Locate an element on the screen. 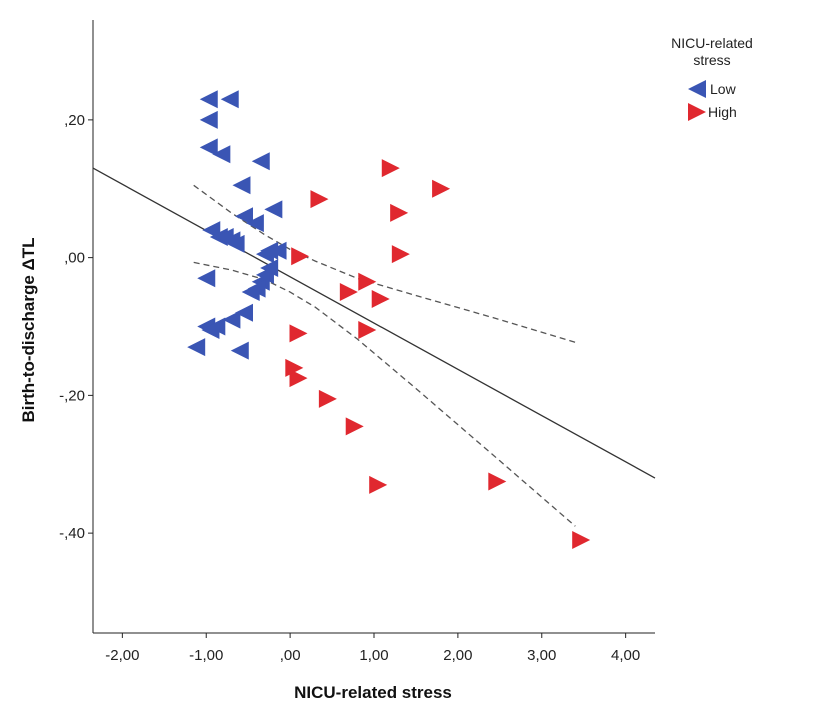 The image size is (813, 708). x-tick-label: 3,00 is located at coordinates (541, 655).